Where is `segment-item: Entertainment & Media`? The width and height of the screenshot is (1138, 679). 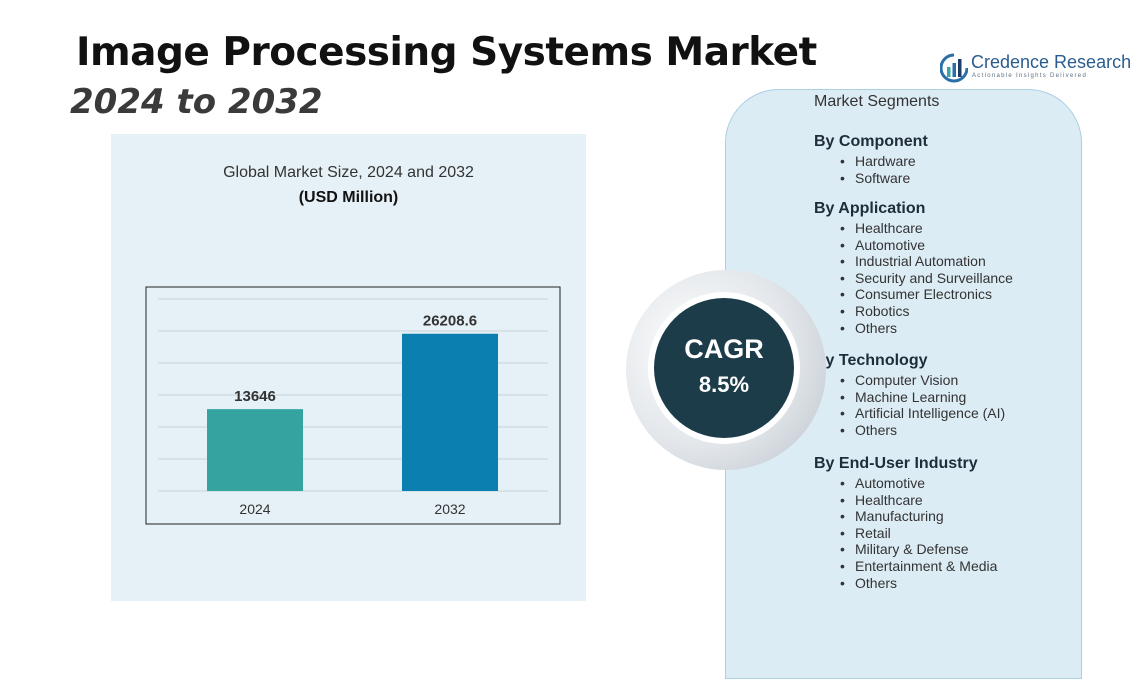
segment-item: Entertainment & Media is located at coordinates (926, 566).